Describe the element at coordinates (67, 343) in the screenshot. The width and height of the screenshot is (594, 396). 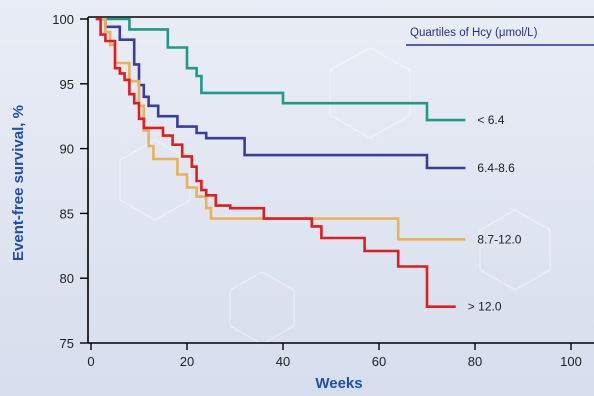
I see `y-tick-label: 75` at that location.